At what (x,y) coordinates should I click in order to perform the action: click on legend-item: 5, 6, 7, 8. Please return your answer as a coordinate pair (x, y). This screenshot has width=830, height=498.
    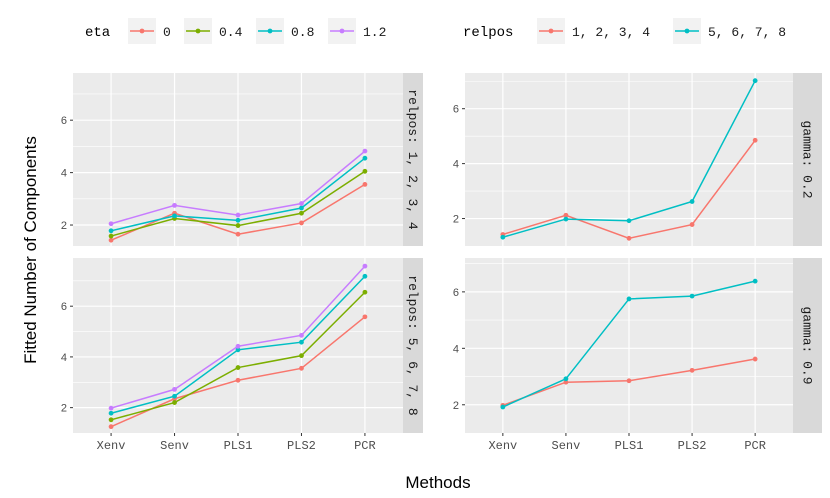
    Looking at the image, I should click on (729, 31).